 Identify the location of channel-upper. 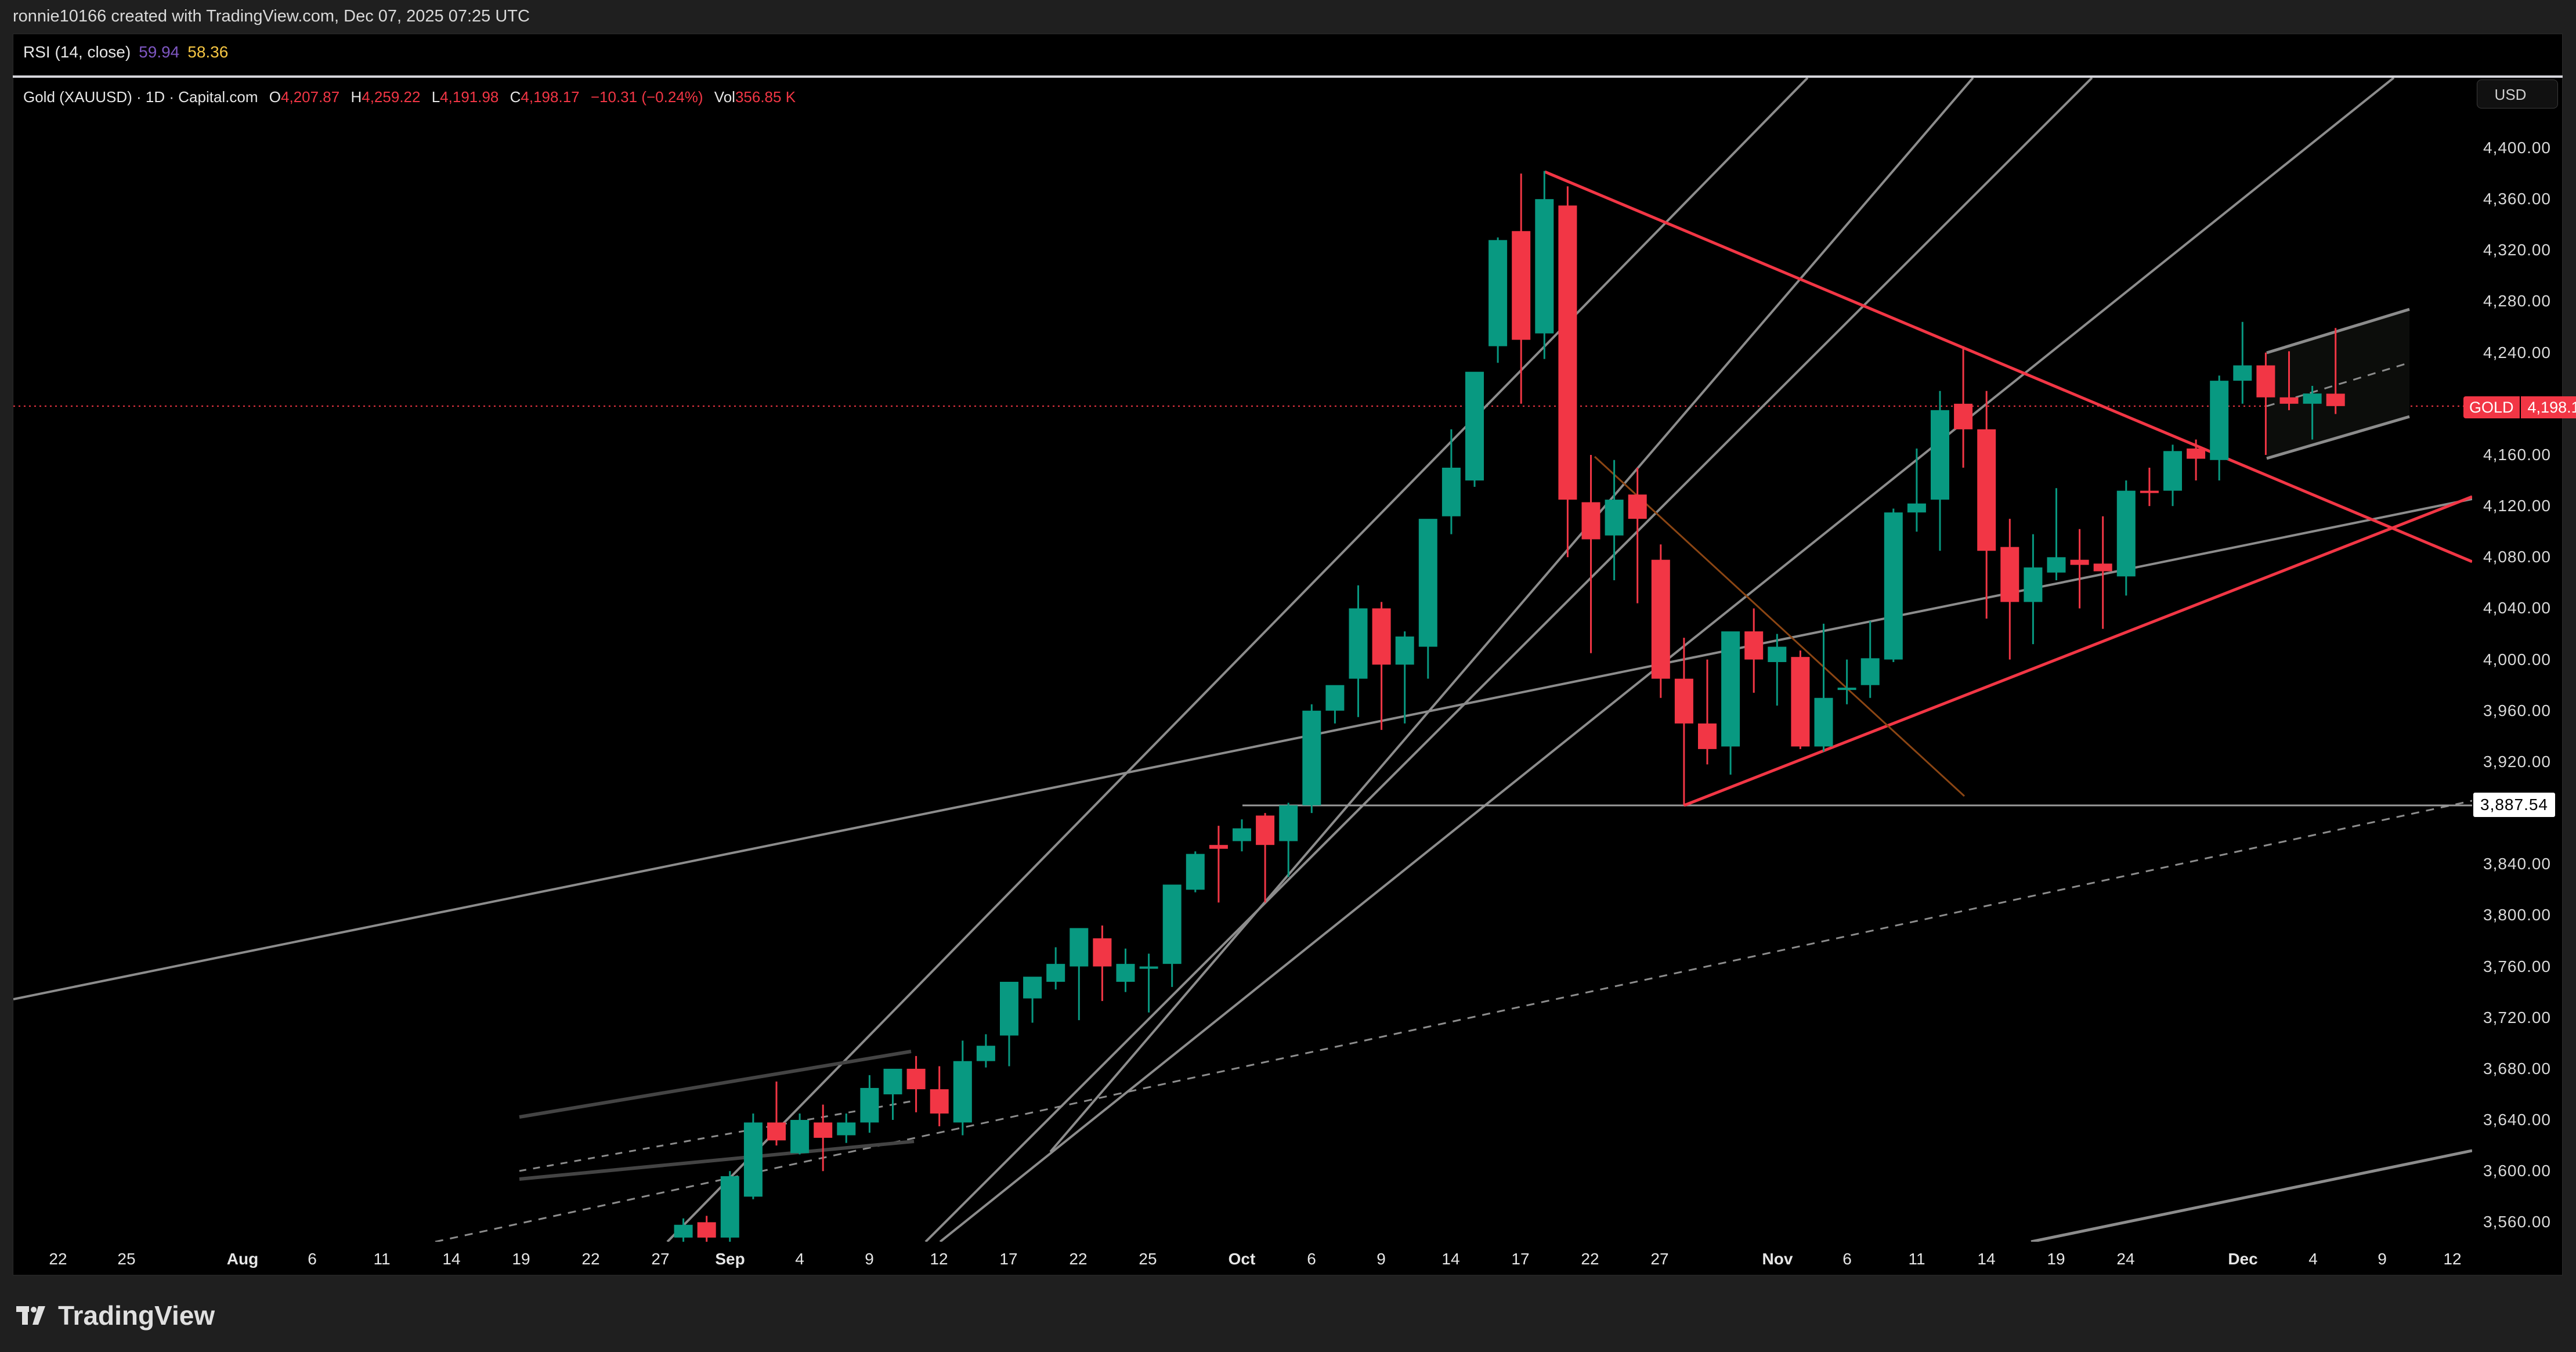
(2338, 331).